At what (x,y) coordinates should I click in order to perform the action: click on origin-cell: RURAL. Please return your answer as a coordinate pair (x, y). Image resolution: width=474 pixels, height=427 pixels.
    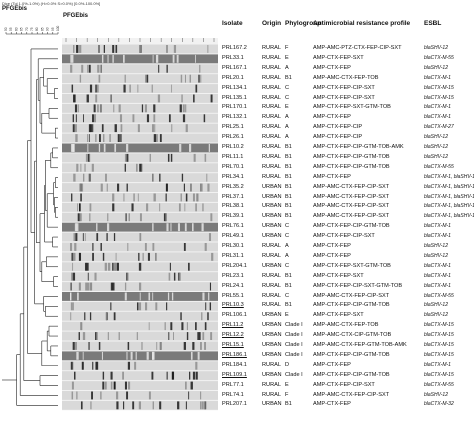
    Looking at the image, I should click on (271, 394).